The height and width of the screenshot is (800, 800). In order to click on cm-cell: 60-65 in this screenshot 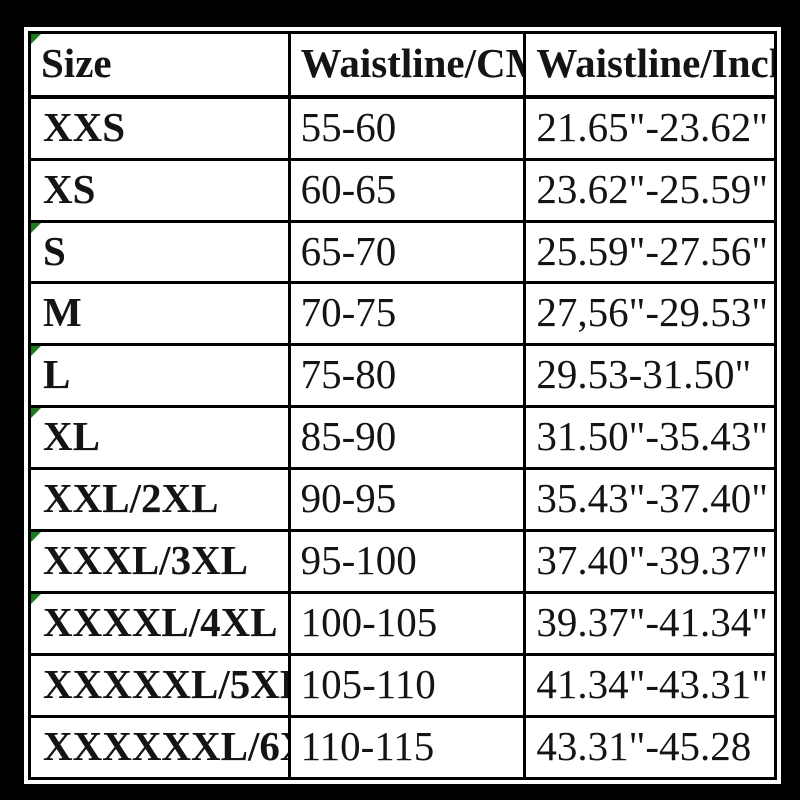, I will do `click(407, 190)`.